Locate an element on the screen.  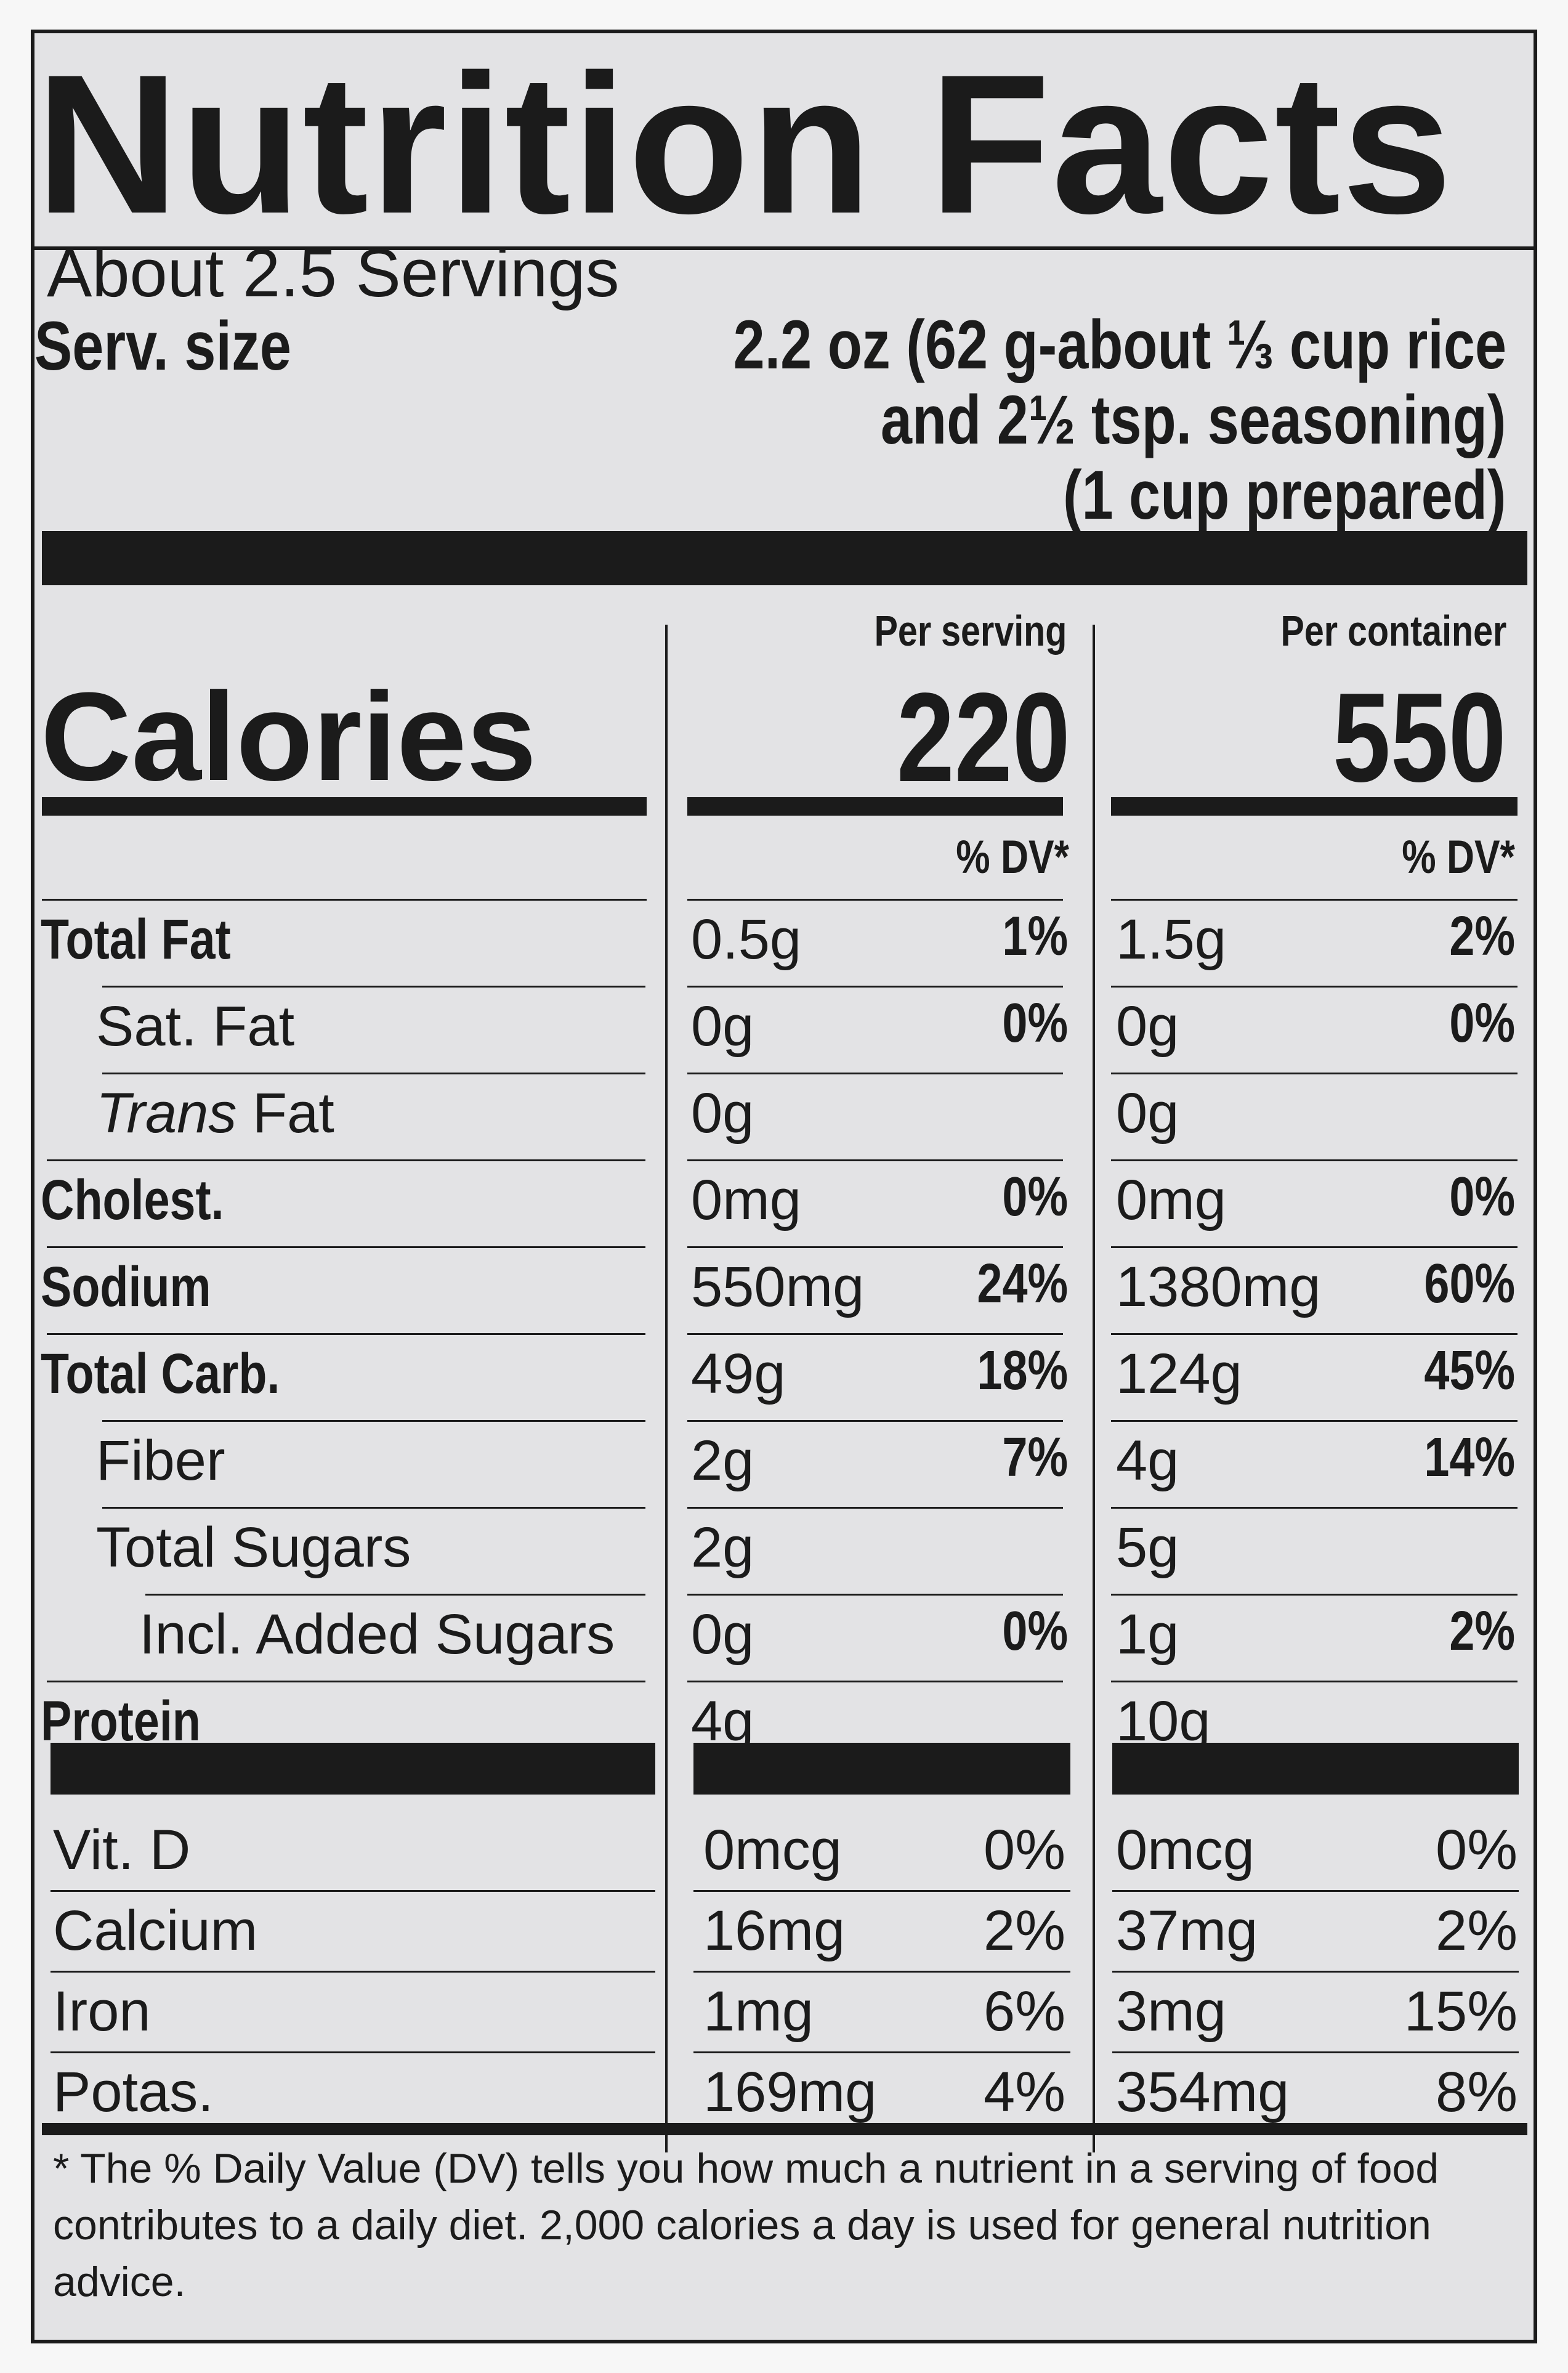
nutrient-dv-container: 0% is located at coordinates (1475, 1023).